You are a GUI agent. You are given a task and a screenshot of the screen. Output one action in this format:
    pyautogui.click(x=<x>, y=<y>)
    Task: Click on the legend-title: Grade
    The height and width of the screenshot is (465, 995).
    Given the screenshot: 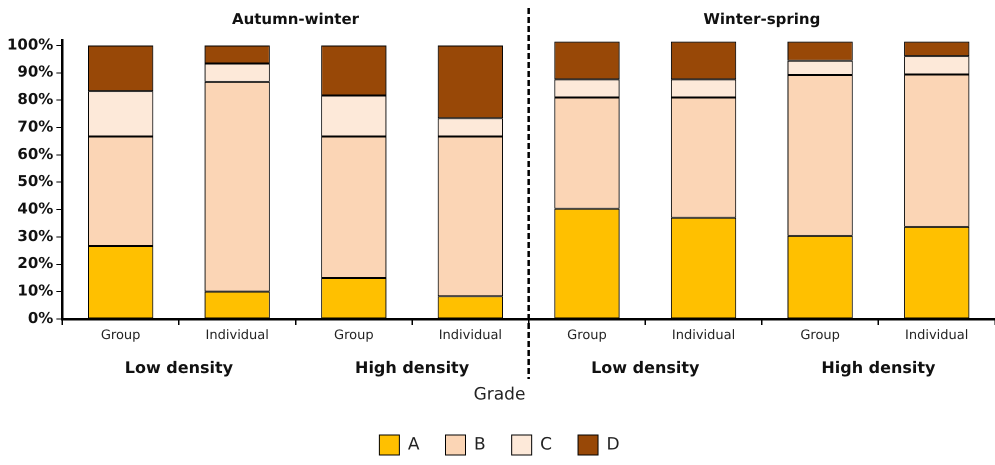 What is the action you would take?
    pyautogui.click(x=500, y=394)
    